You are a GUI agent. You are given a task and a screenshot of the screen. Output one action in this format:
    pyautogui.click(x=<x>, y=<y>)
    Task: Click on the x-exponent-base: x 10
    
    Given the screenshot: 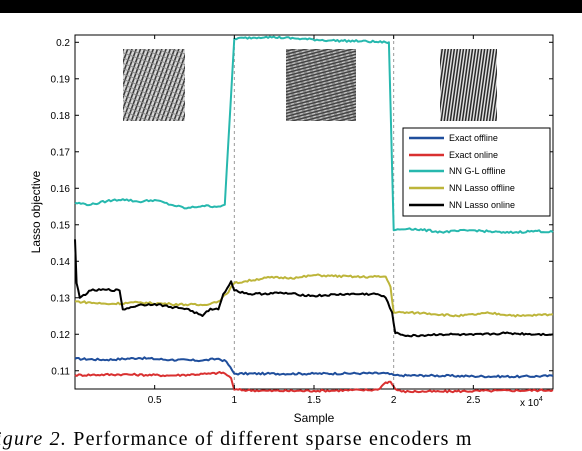 What is the action you would take?
    pyautogui.click(x=529, y=403)
    